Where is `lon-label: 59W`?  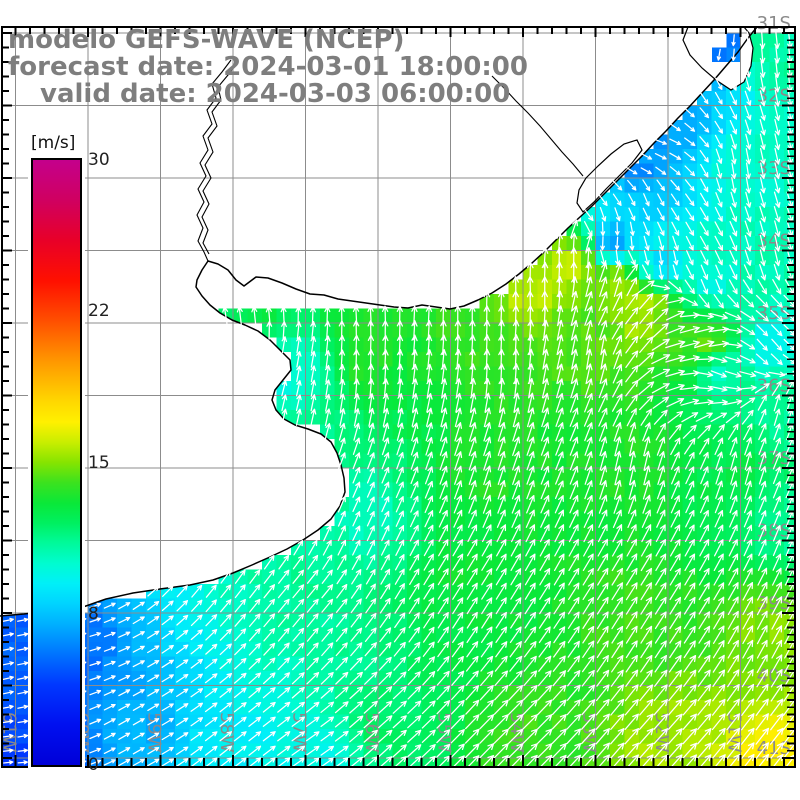 lon-label: 59W is located at coordinates (154, 732).